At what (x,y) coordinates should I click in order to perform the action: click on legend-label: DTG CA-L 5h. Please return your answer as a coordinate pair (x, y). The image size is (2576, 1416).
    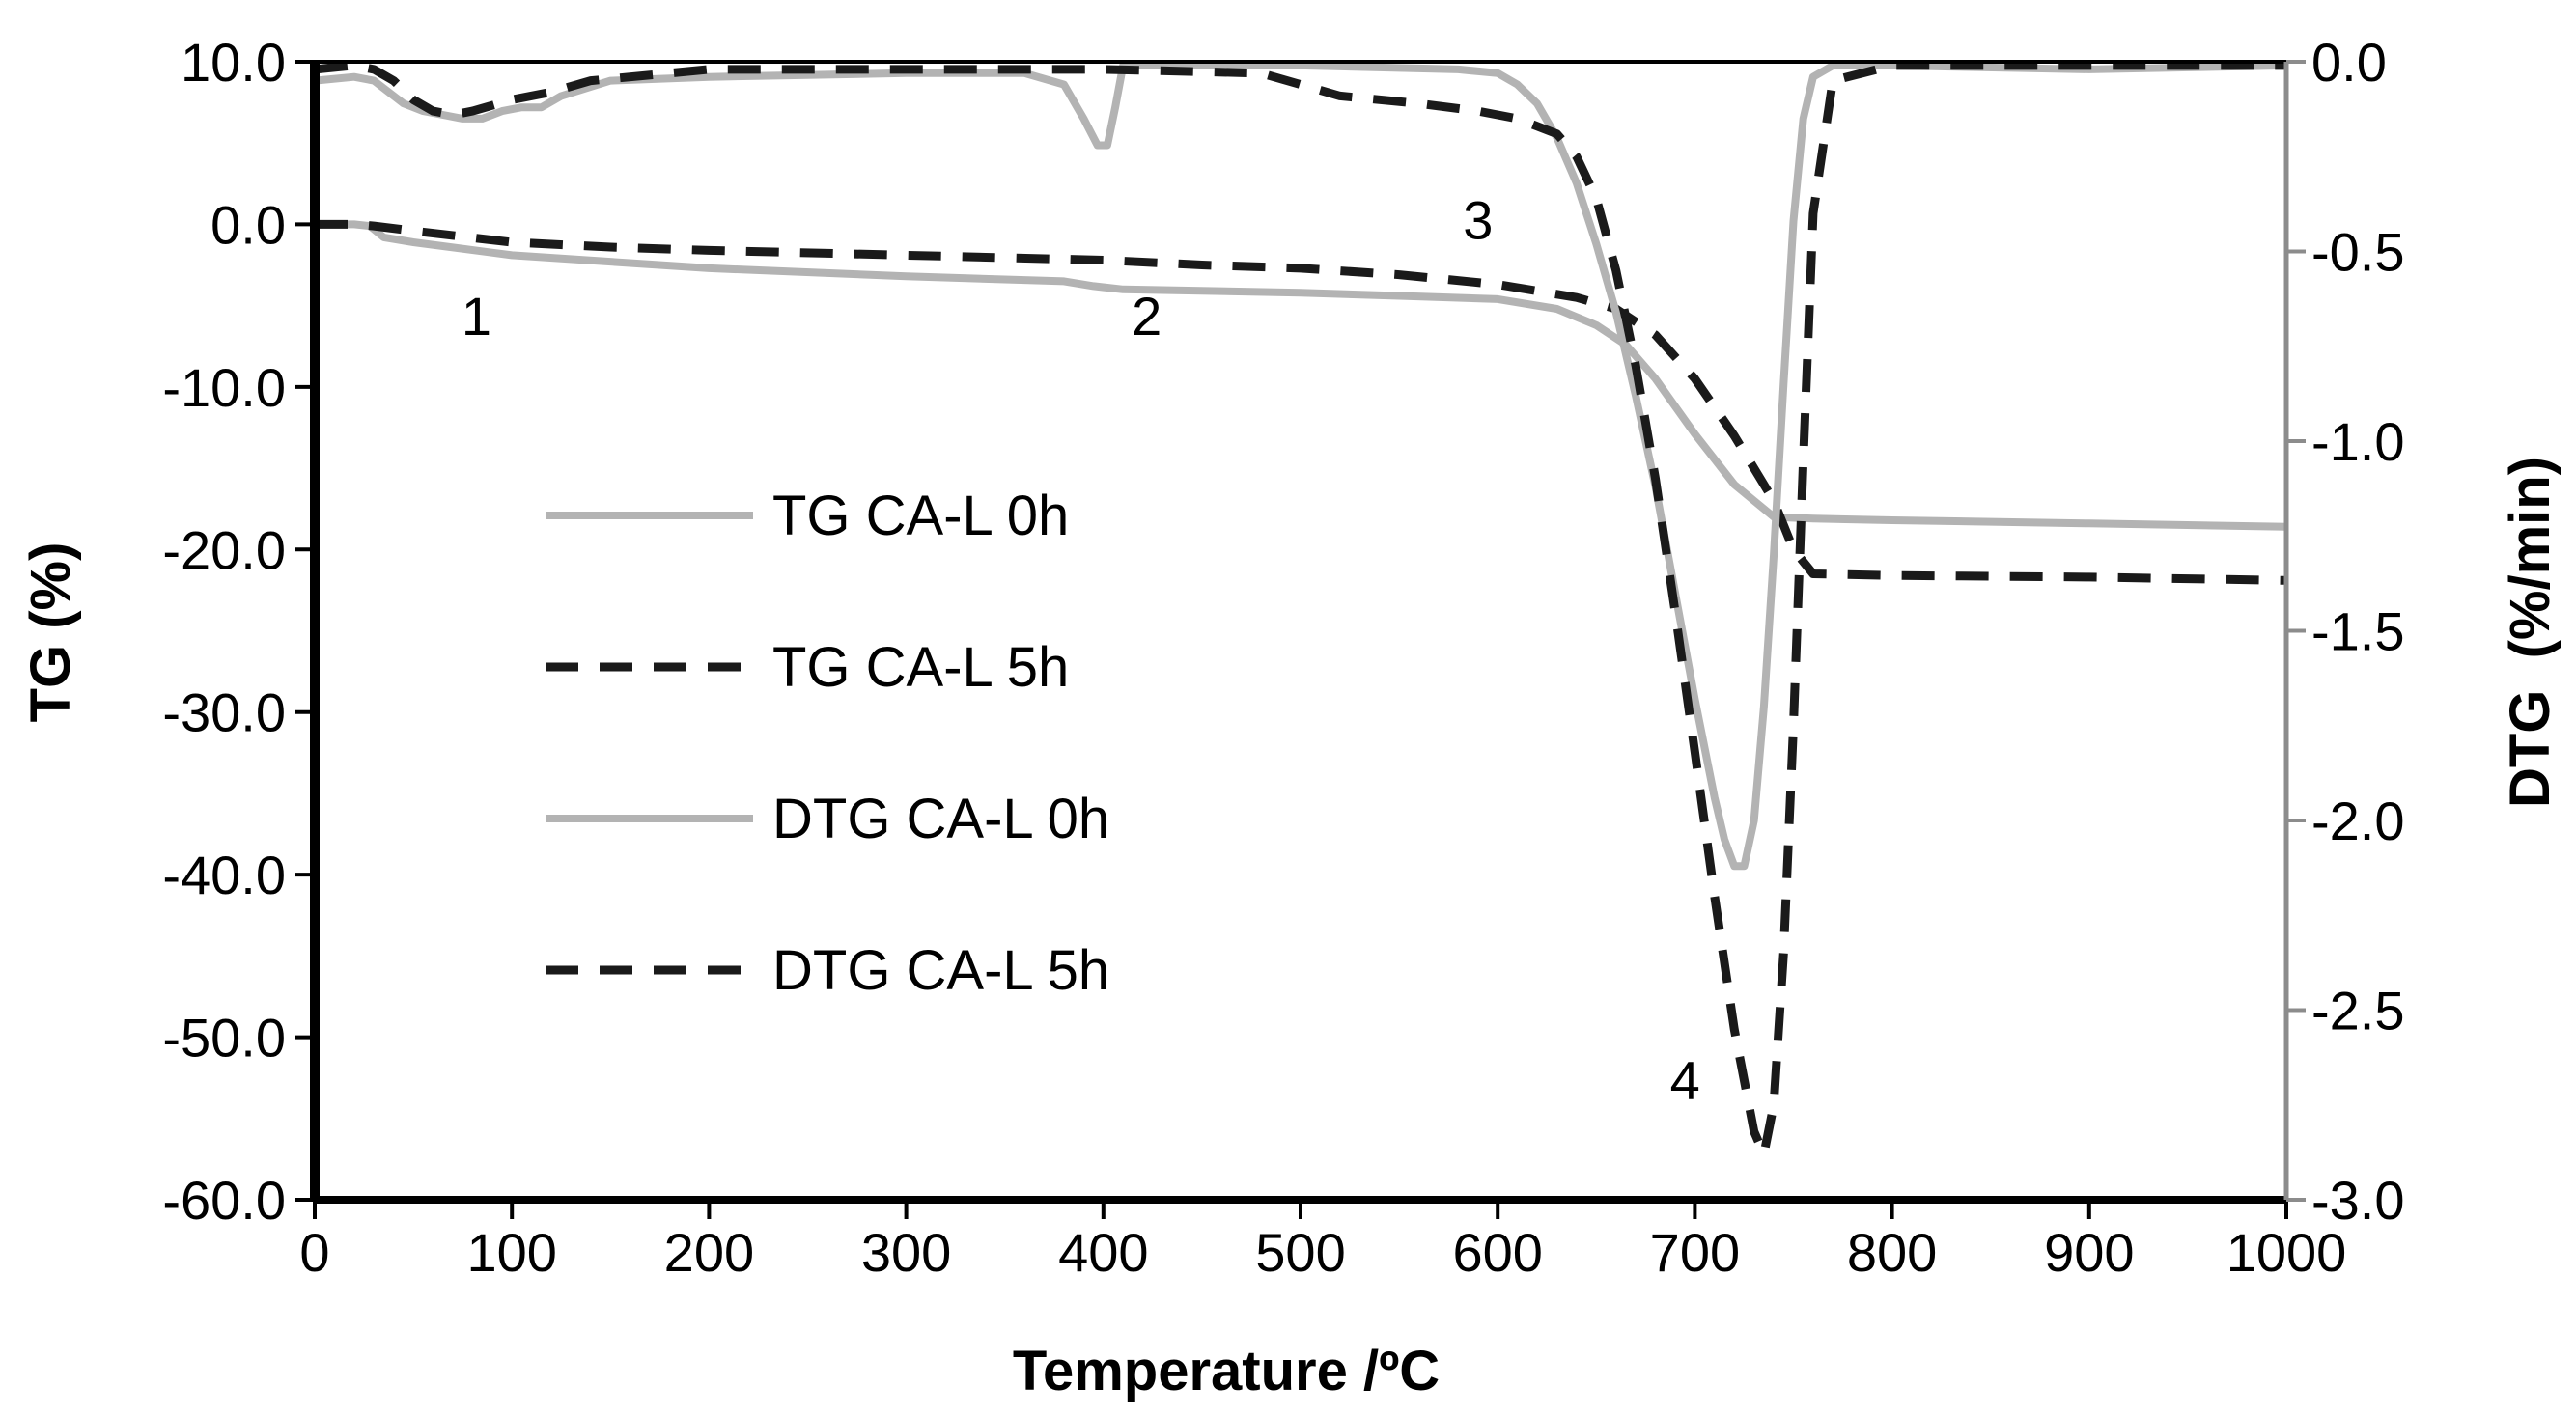
    Looking at the image, I should click on (941, 970).